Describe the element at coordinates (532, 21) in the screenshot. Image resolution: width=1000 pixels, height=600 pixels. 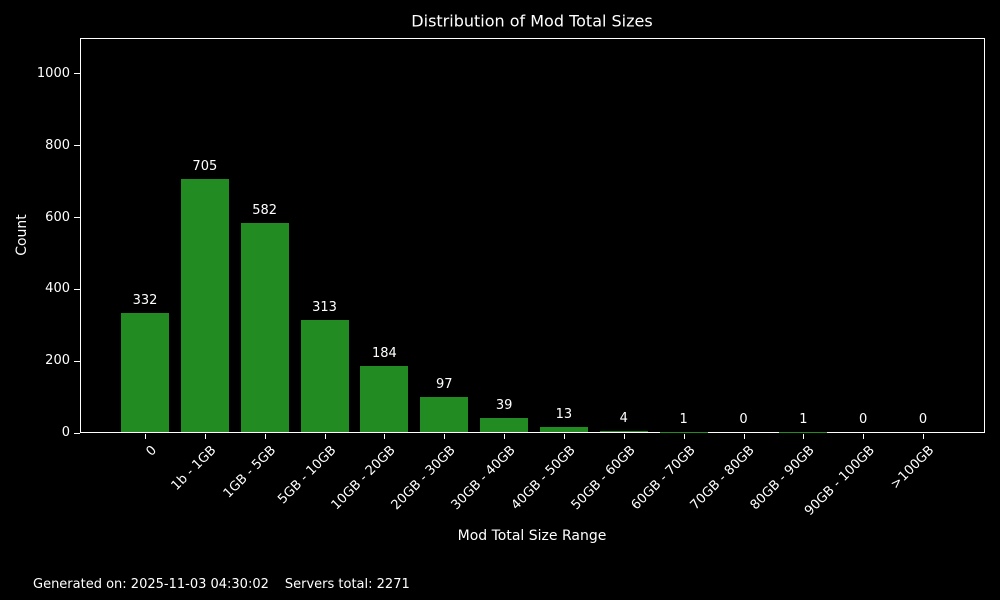
I see `chart-title: Distribution of Mod Total Sizes` at that location.